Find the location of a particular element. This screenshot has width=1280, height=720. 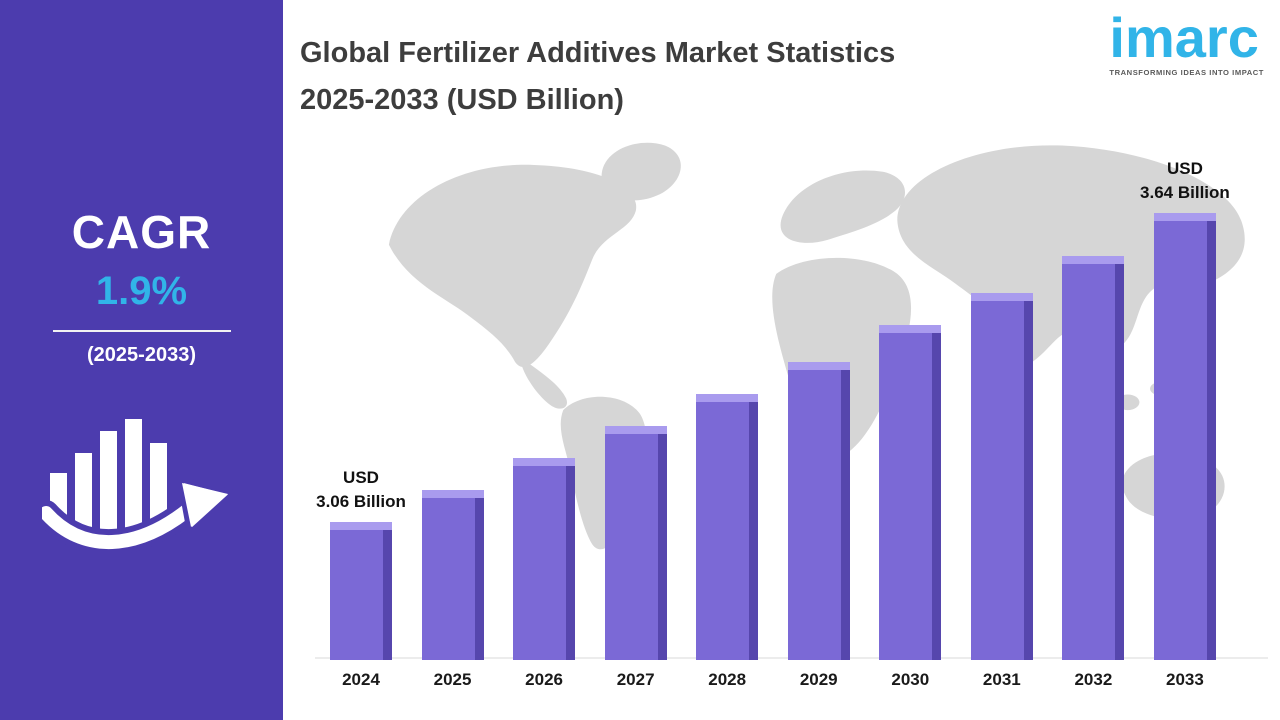

bar-2029 is located at coordinates (818, 511).